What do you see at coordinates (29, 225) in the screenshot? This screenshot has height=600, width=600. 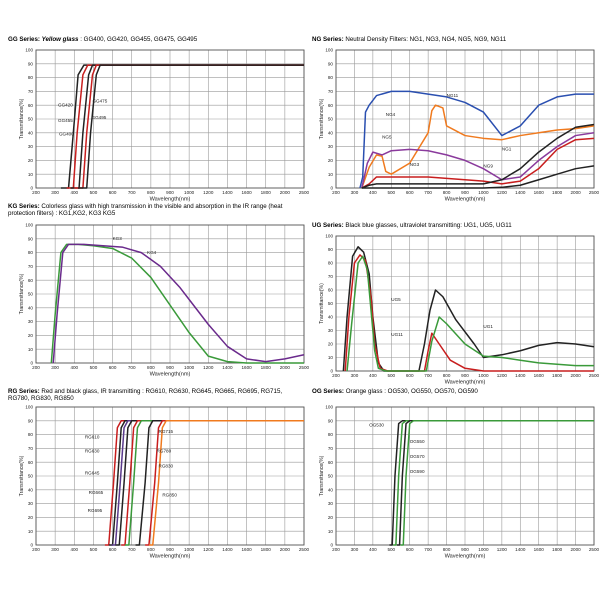 I see `kg-ytick-label: 100` at bounding box center [29, 225].